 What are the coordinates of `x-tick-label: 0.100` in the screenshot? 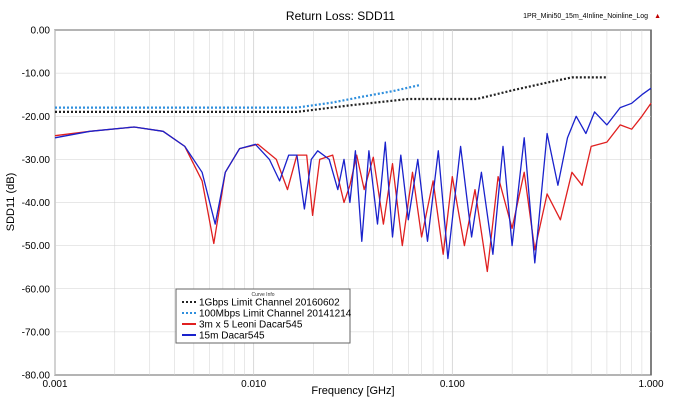 It's located at (452, 384).